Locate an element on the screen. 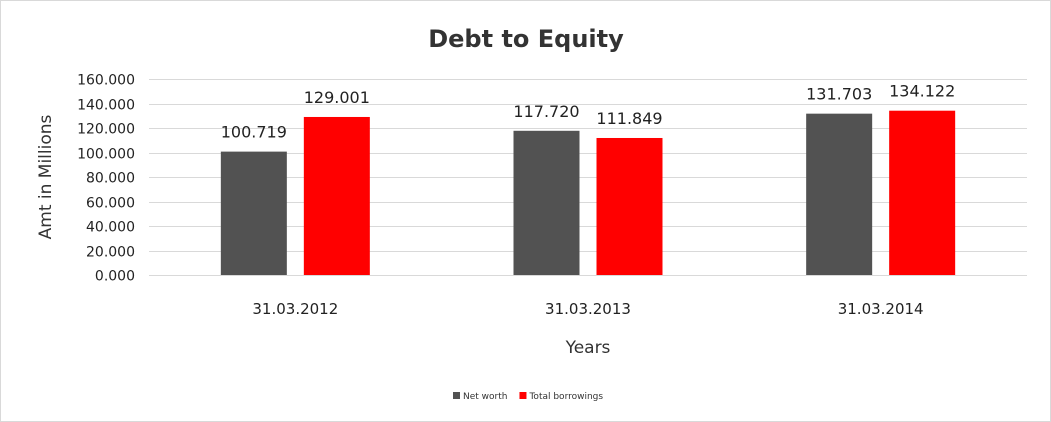 The image size is (1051, 422). x-tick-label: 31.03.2014 is located at coordinates (881, 309).